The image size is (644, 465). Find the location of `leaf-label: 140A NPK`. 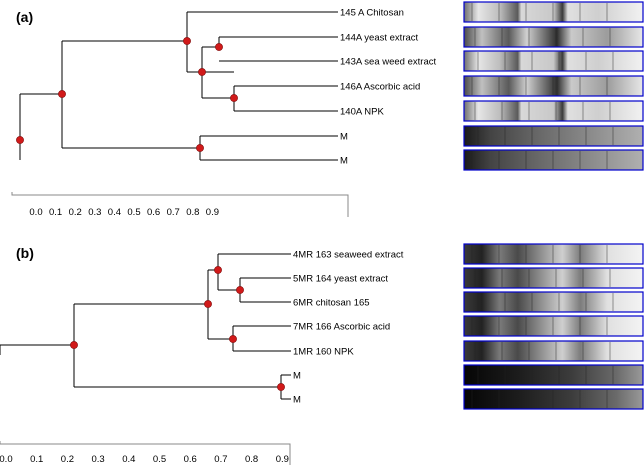

leaf-label: 140A NPK is located at coordinates (362, 112).